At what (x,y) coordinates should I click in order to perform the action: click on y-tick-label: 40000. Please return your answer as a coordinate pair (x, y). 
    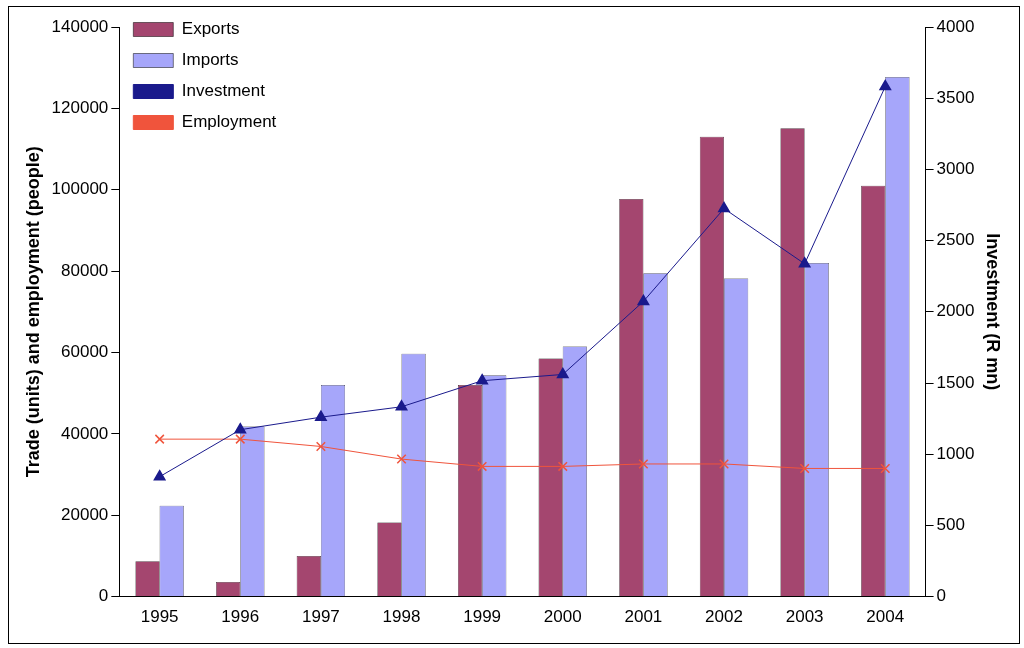
    Looking at the image, I should click on (85, 433).